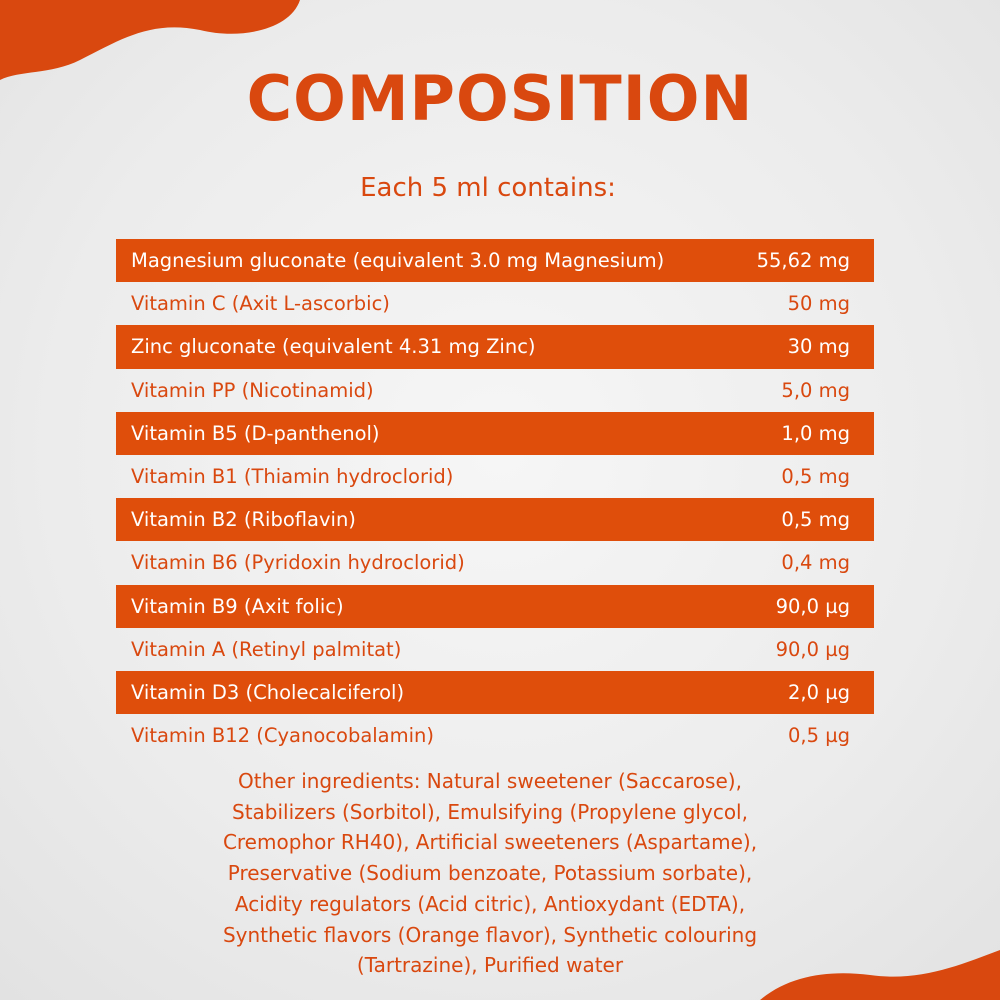 This screenshot has height=1000, width=1000. Describe the element at coordinates (495, 606) in the screenshot. I see `table-row: Vitamin B9 (Axit folic) 90,0 µg` at that location.